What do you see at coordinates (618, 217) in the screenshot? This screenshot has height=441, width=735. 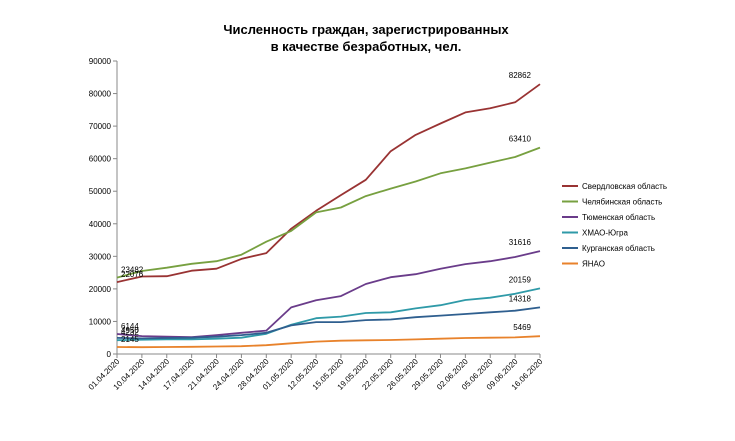 I see `legend-entry-label: Тюменская область` at bounding box center [618, 217].